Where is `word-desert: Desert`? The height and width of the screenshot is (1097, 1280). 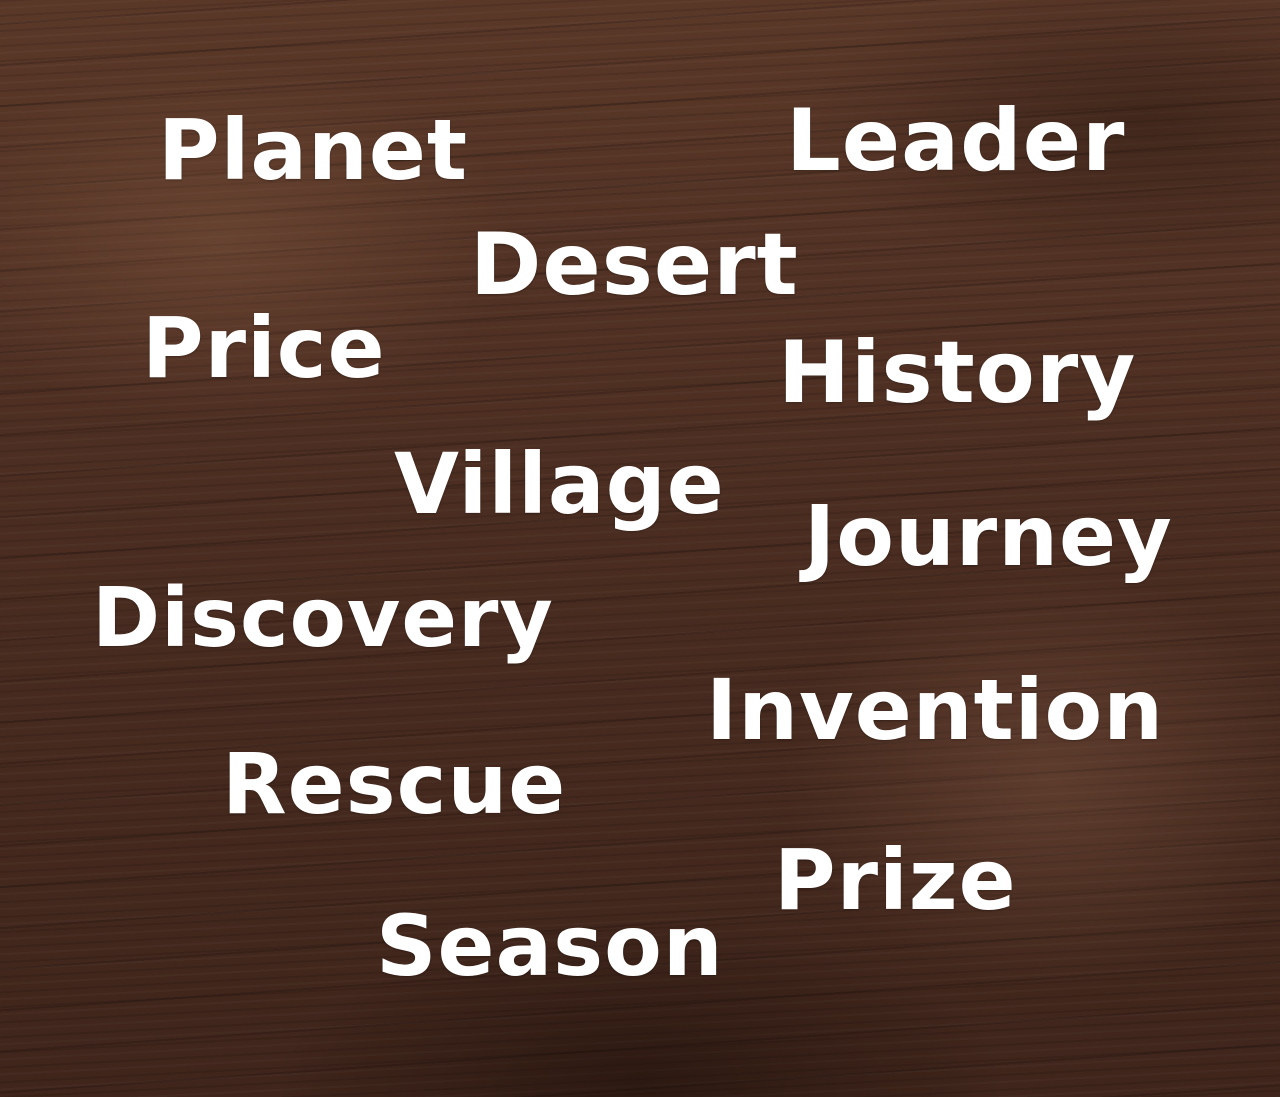 word-desert: Desert is located at coordinates (634, 265).